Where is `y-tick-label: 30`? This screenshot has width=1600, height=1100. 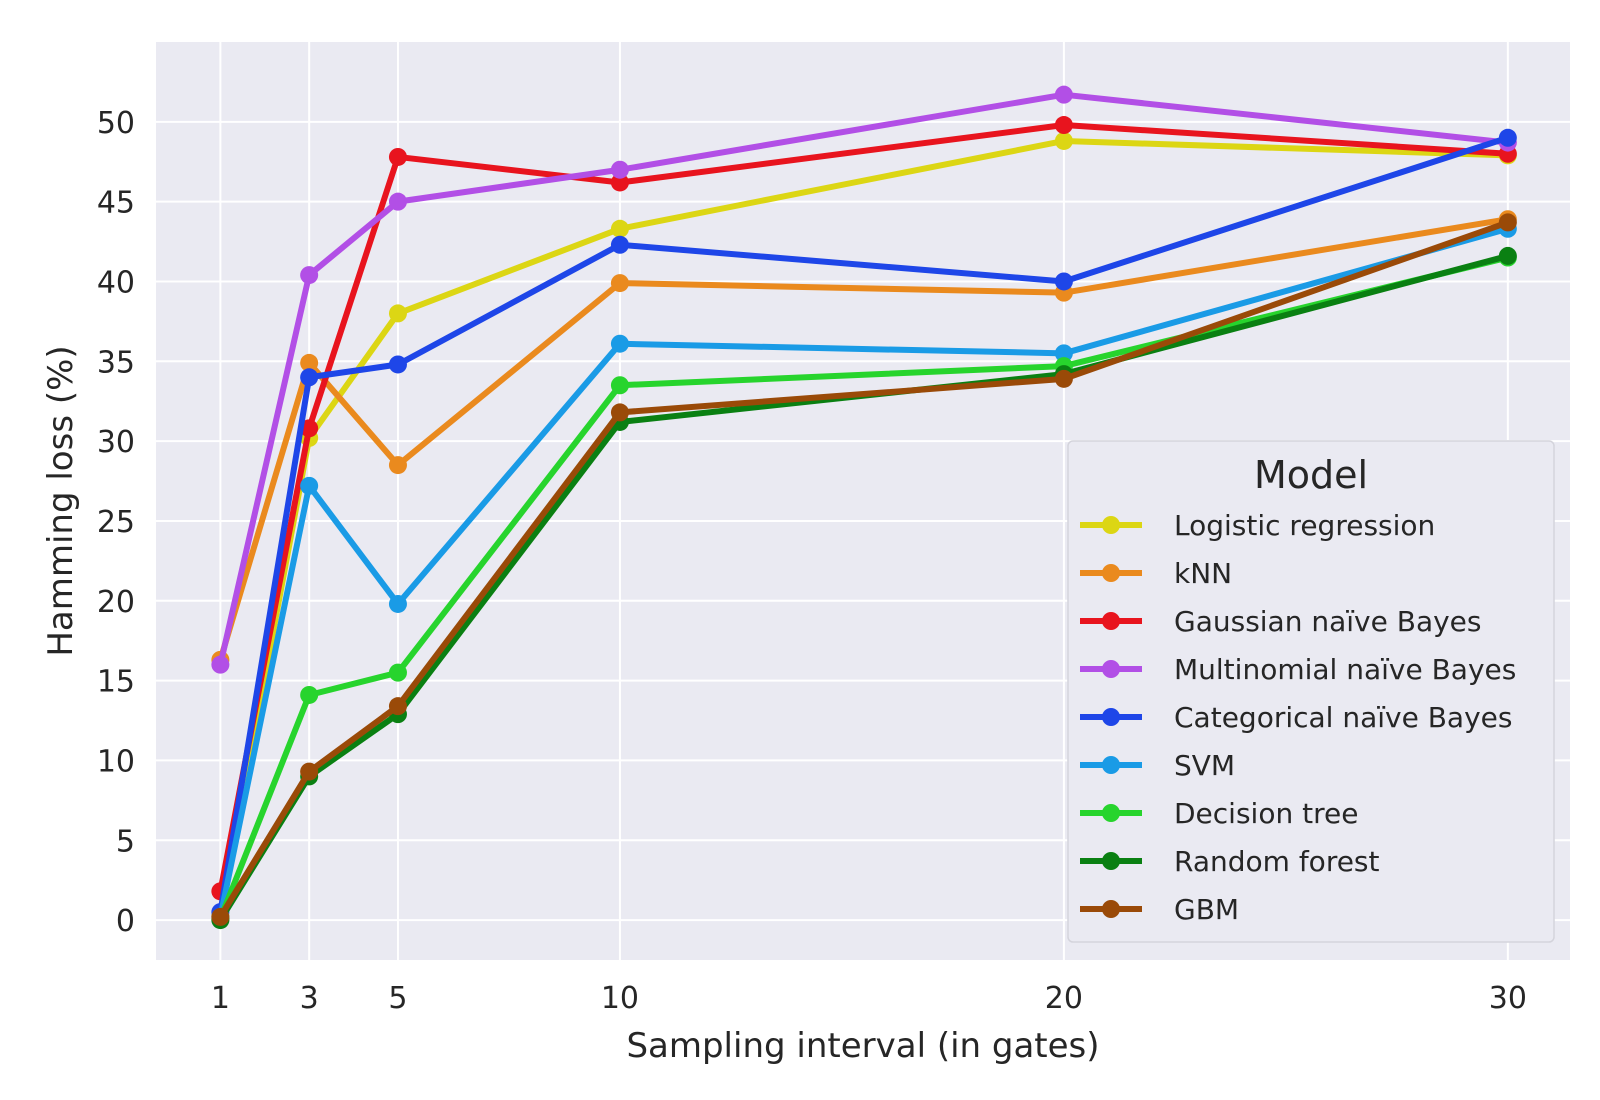 y-tick-label: 30 is located at coordinates (116, 442).